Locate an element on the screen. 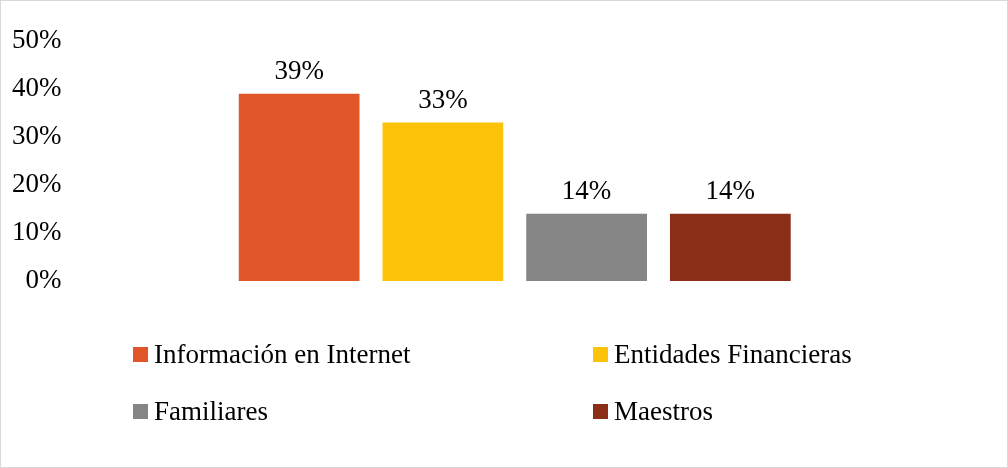 Image resolution: width=1008 pixels, height=468 pixels. legend-label: Maestros is located at coordinates (663, 411).